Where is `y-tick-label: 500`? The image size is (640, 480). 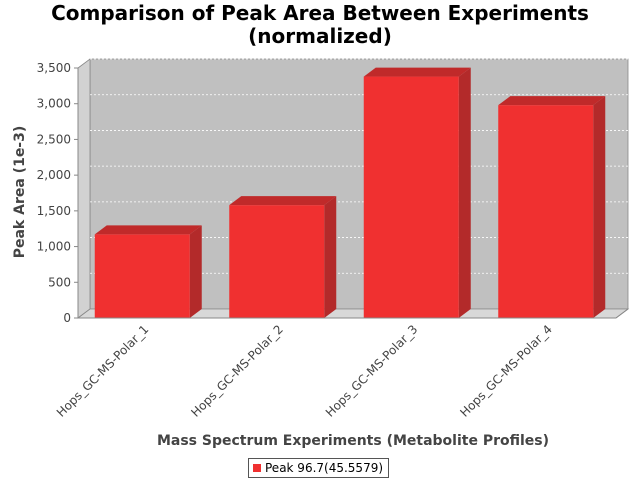
y-tick-label: 500 is located at coordinates (59, 282).